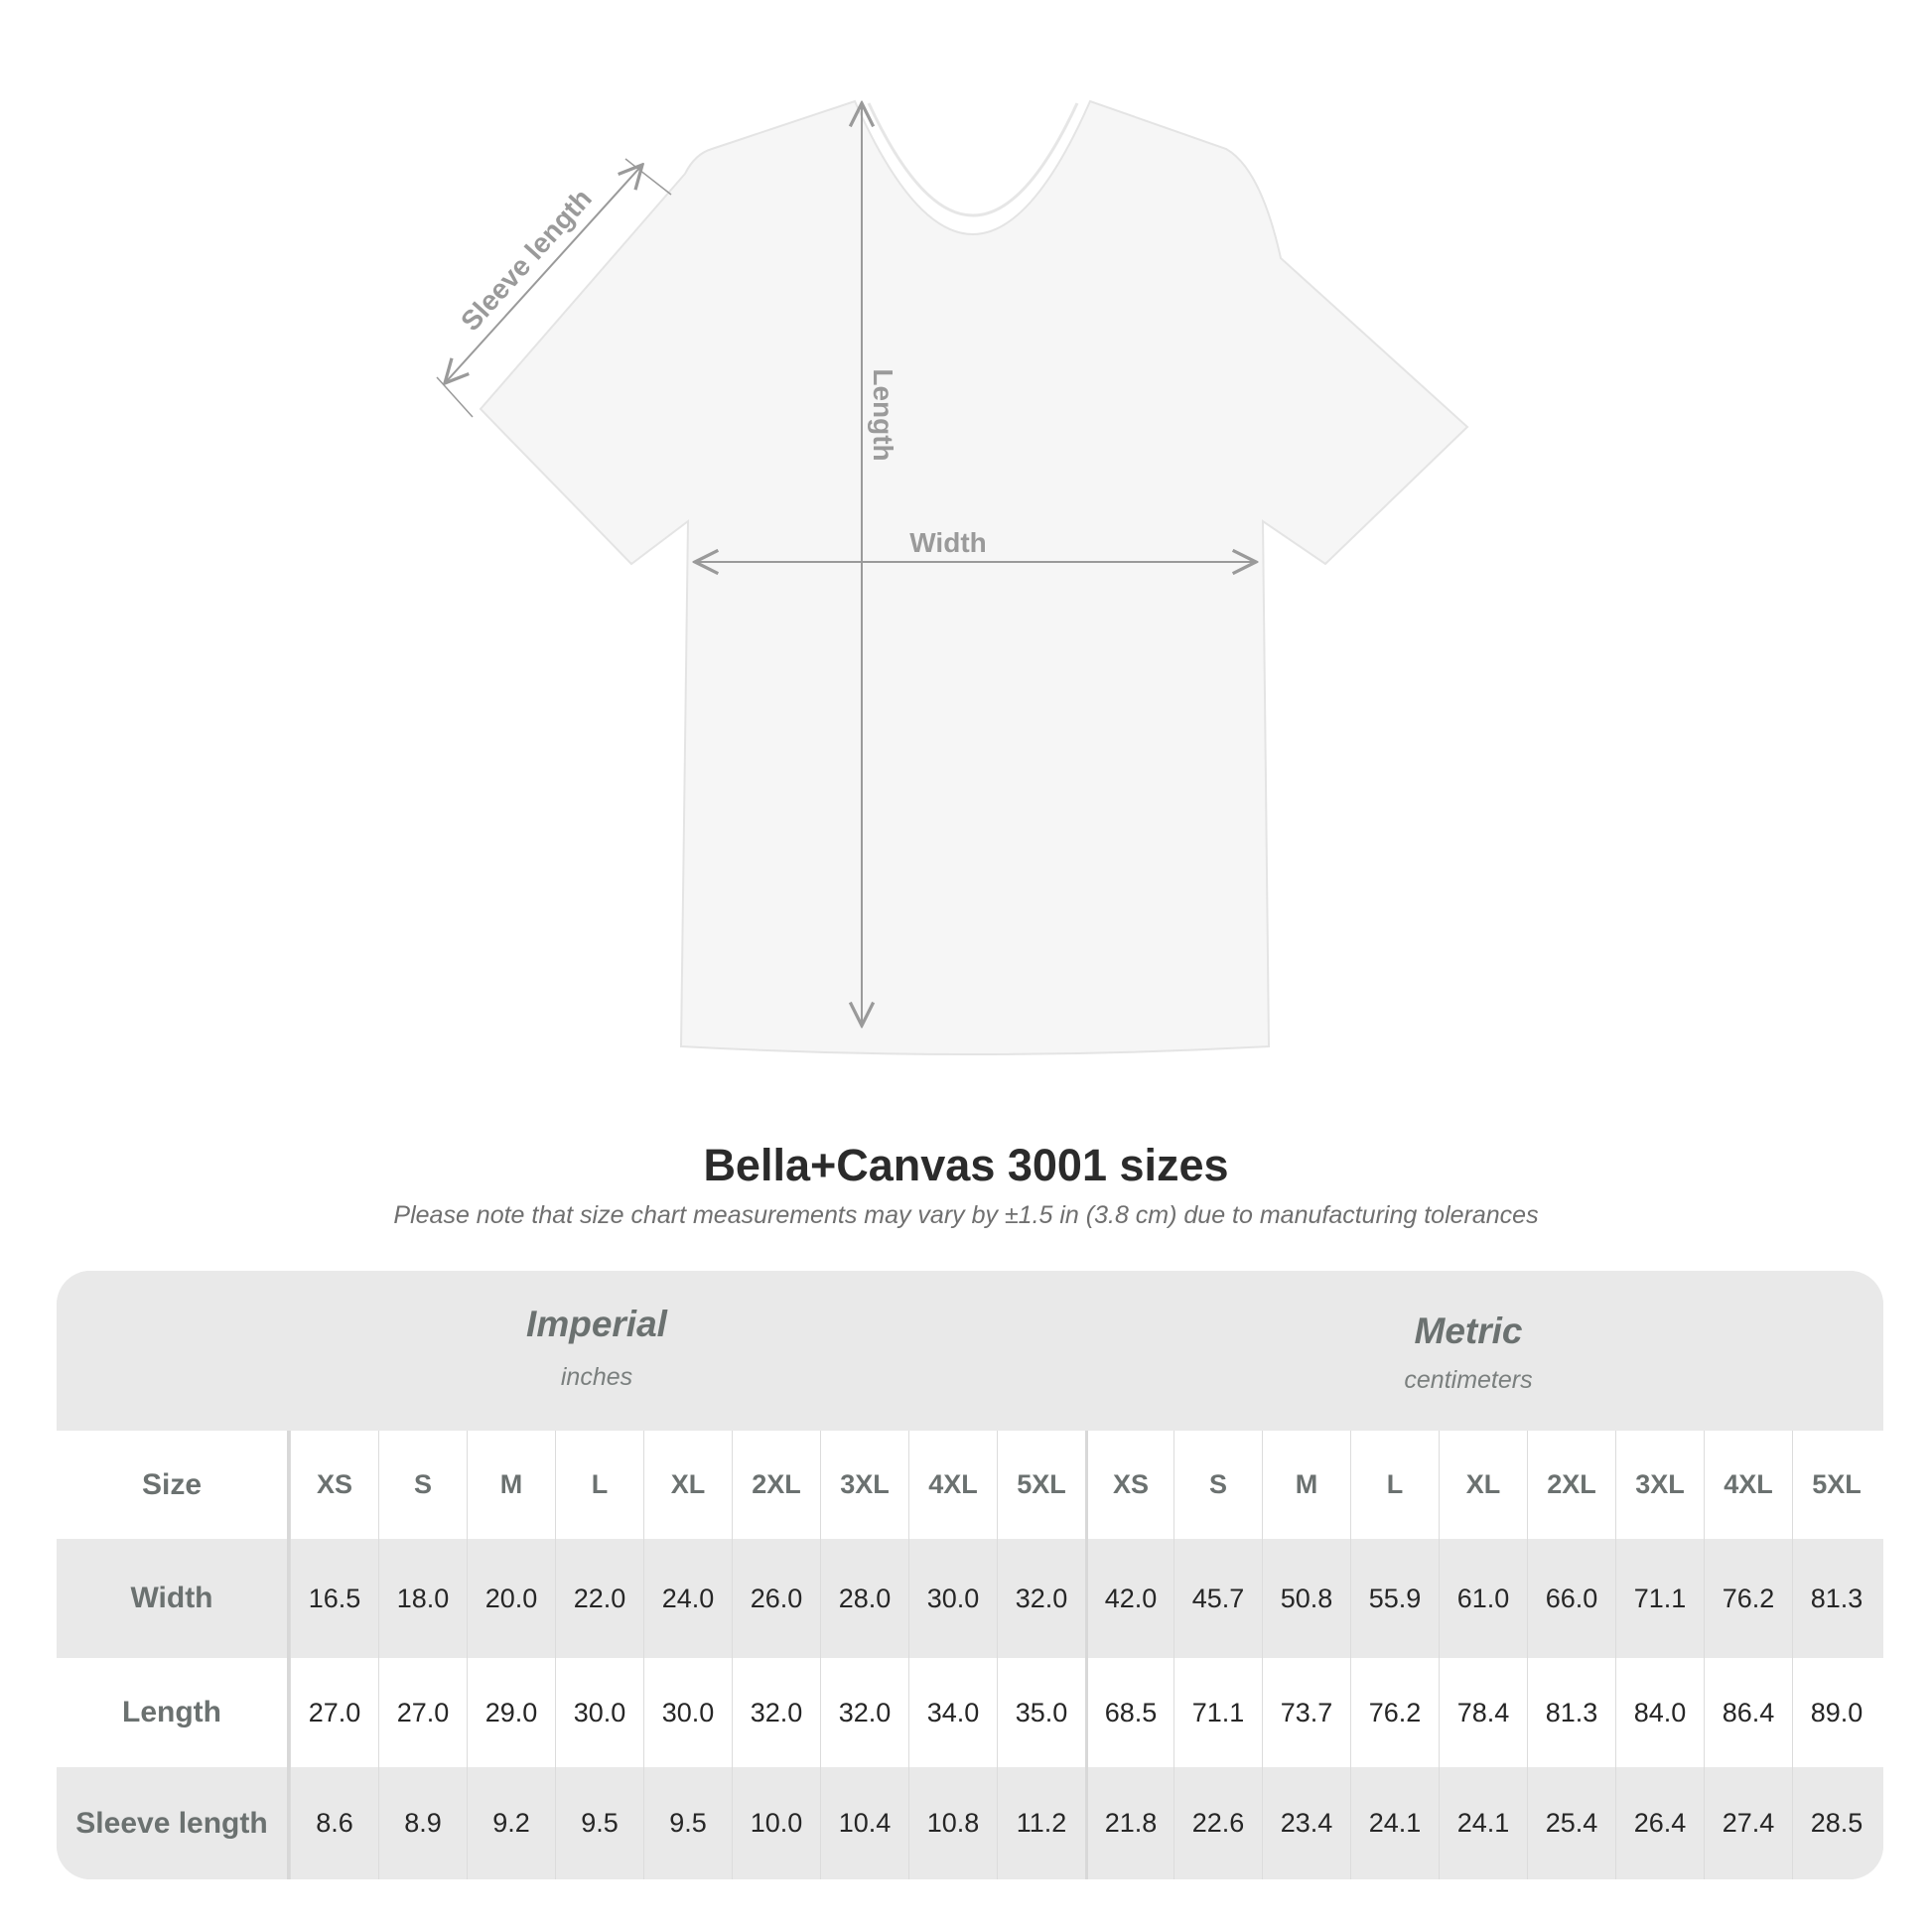 The image size is (1932, 1932). Describe the element at coordinates (864, 1823) in the screenshot. I see `table-cell: 10.4` at that location.